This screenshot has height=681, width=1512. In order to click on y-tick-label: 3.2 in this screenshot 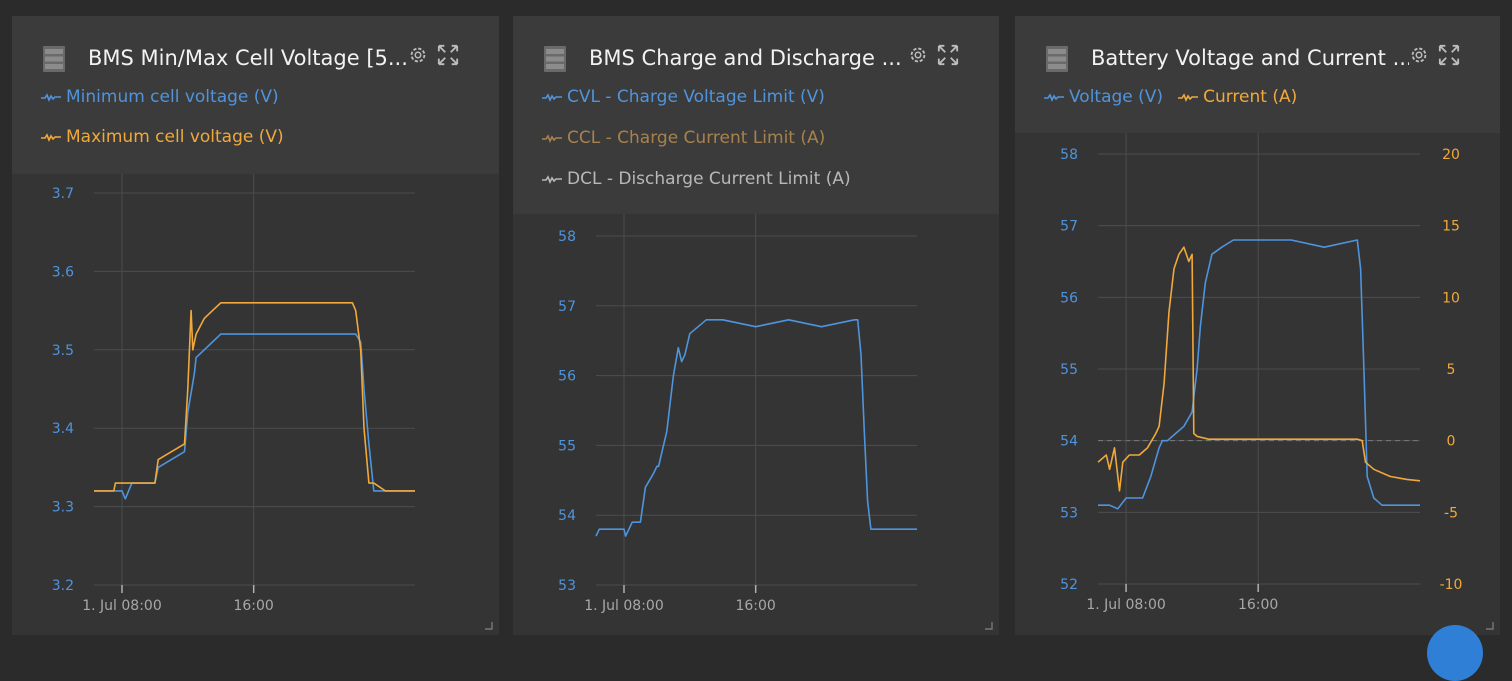, I will do `click(63, 586)`.